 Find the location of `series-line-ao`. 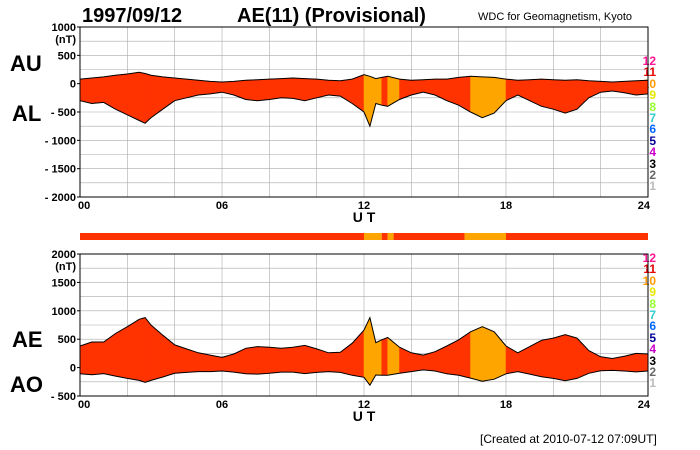

series-line-ao is located at coordinates (364, 378).